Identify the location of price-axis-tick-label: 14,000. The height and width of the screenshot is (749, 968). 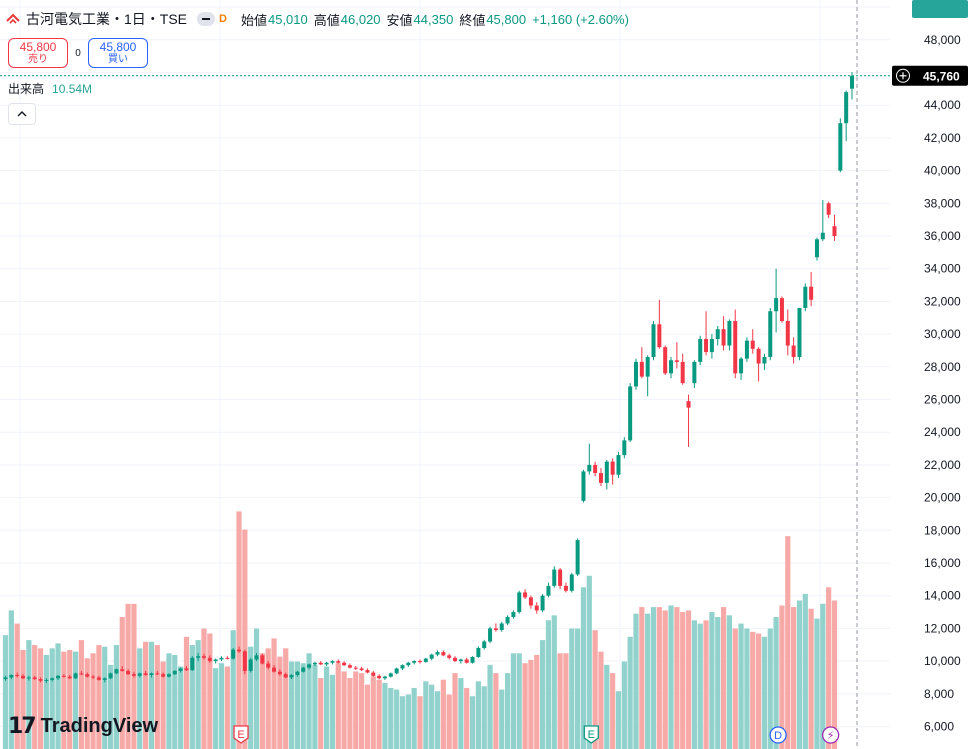
(942, 596).